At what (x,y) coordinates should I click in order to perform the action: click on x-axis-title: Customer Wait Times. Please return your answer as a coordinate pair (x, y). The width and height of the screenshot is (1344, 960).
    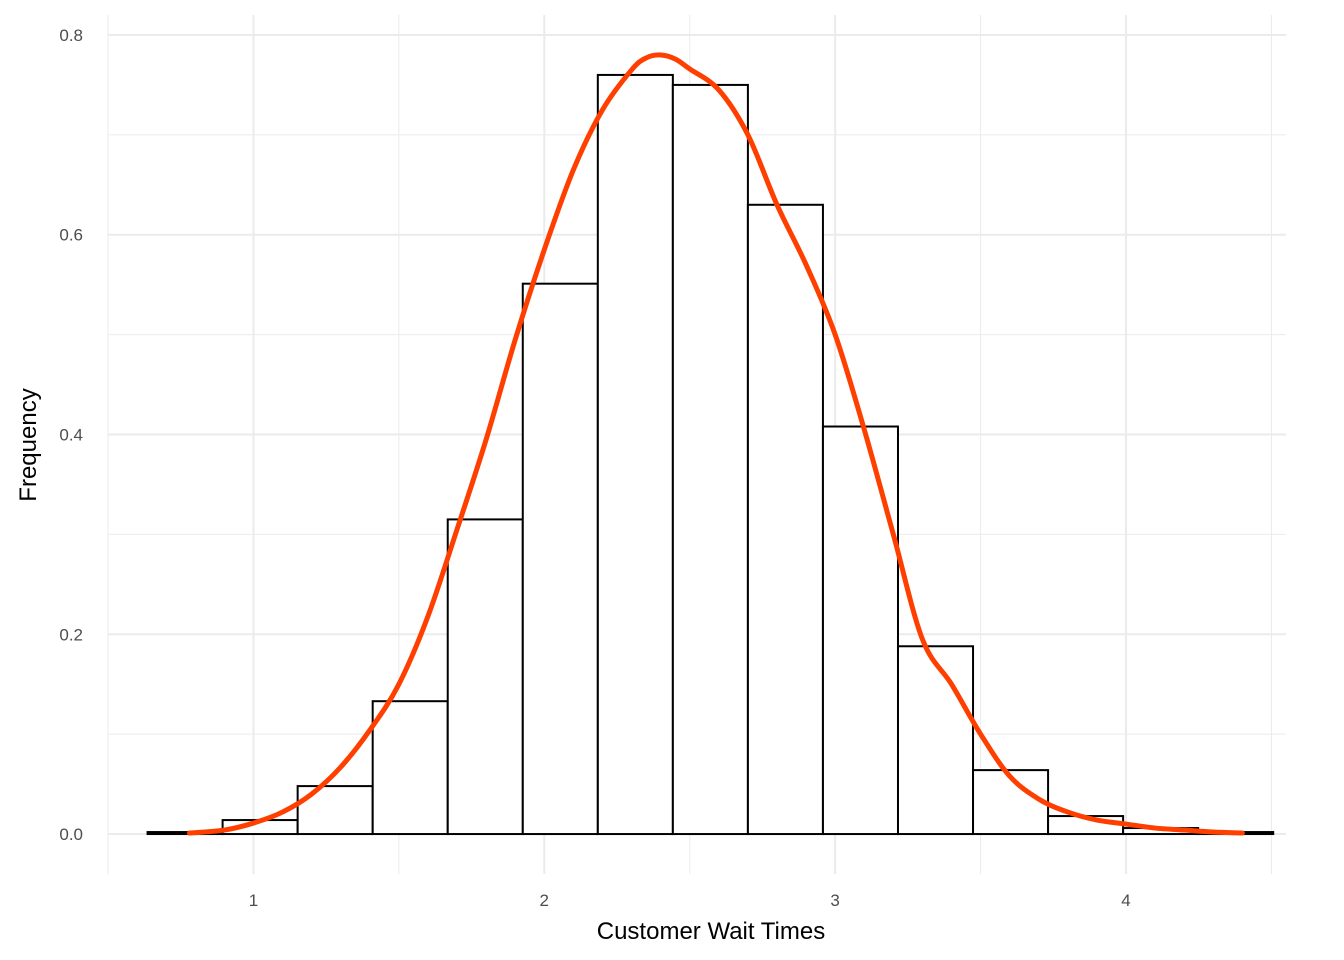
    Looking at the image, I should click on (711, 931).